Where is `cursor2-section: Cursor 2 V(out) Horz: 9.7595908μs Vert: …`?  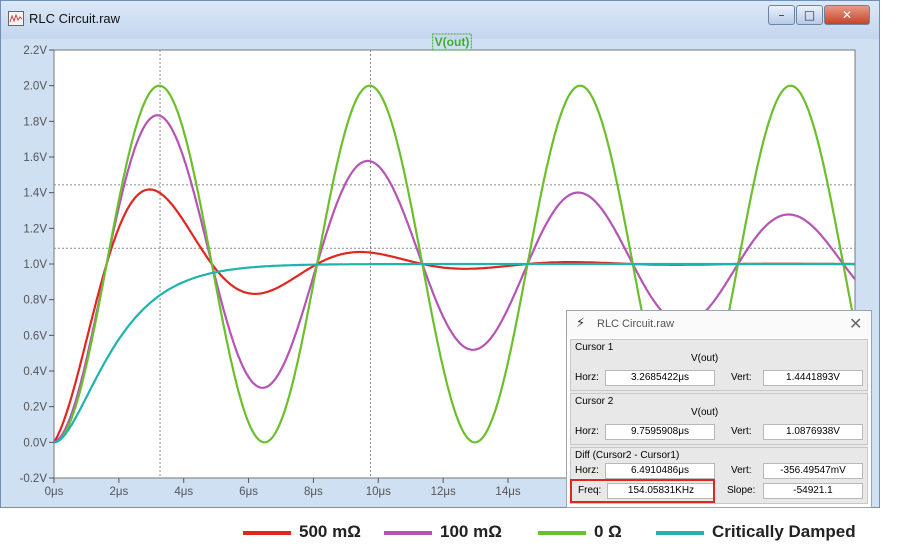
cursor2-section: Cursor 2 V(out) Horz: 9.7595908μs Vert: … is located at coordinates (719, 419).